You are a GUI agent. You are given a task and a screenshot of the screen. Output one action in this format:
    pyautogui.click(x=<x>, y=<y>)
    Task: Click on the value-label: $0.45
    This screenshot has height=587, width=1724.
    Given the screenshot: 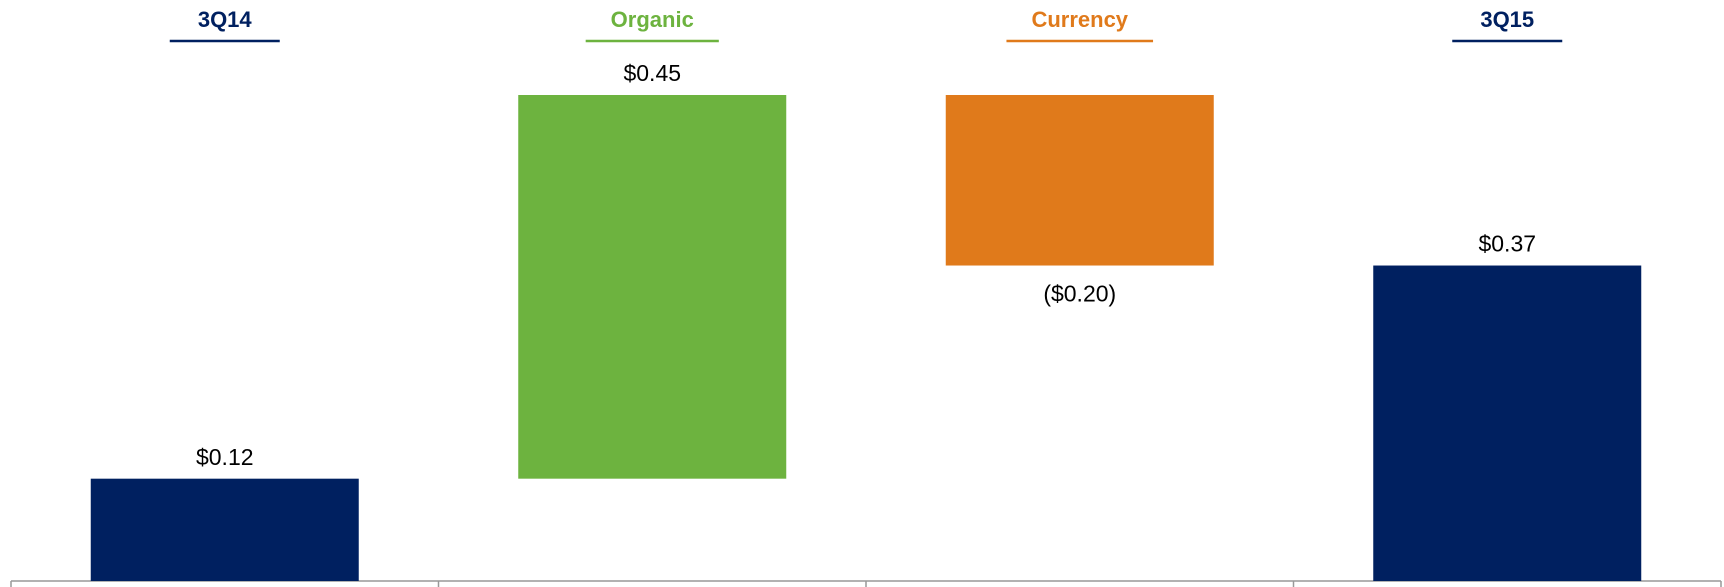 What is the action you would take?
    pyautogui.click(x=652, y=73)
    